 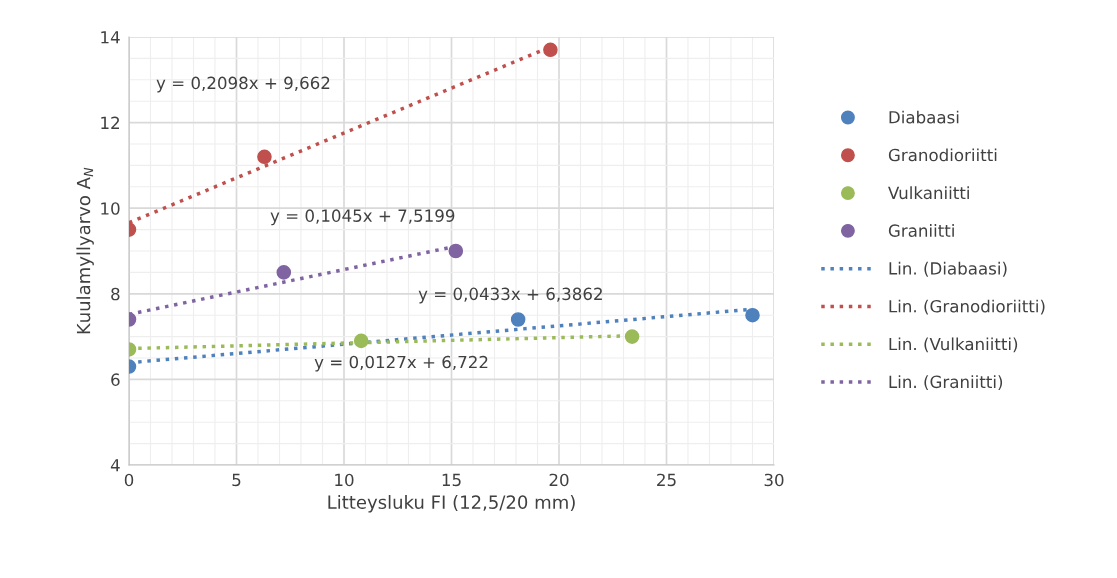 What do you see at coordinates (451, 480) in the screenshot?
I see `x-tick-label: 15` at bounding box center [451, 480].